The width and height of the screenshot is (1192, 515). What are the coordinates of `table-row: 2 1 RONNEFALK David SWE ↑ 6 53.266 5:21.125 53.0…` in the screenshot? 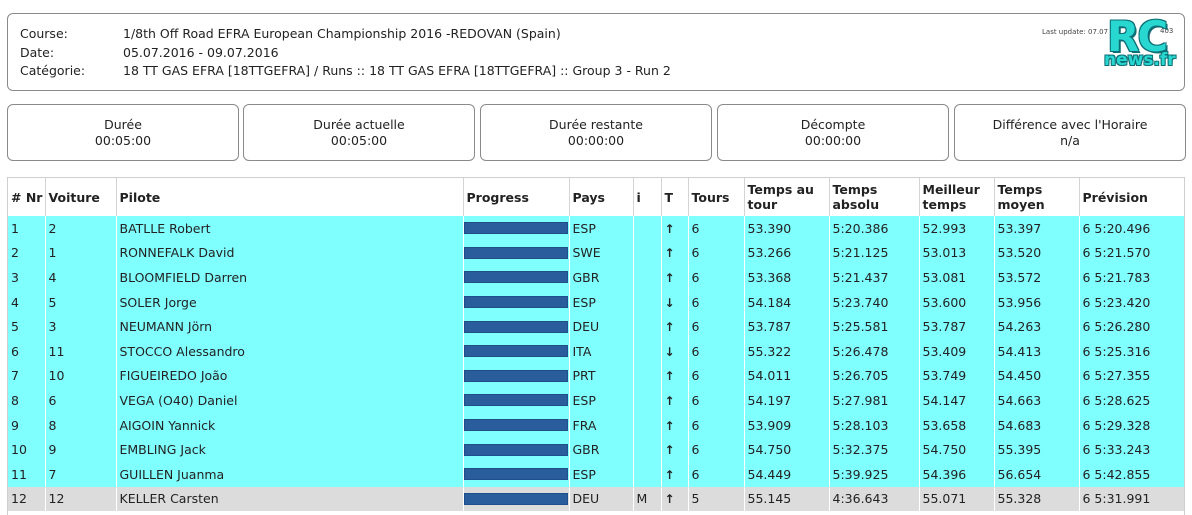 It's located at (596, 253).